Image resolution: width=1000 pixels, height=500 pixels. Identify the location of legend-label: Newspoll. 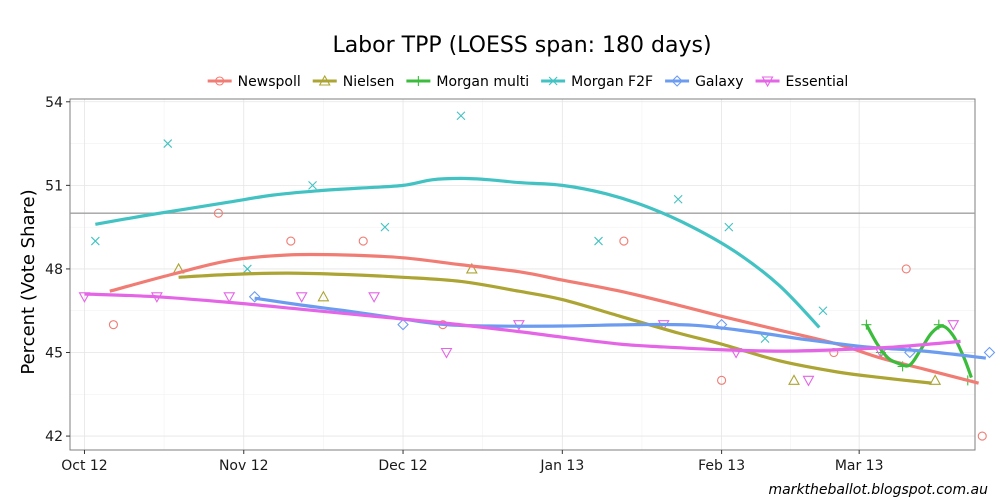
(269, 82).